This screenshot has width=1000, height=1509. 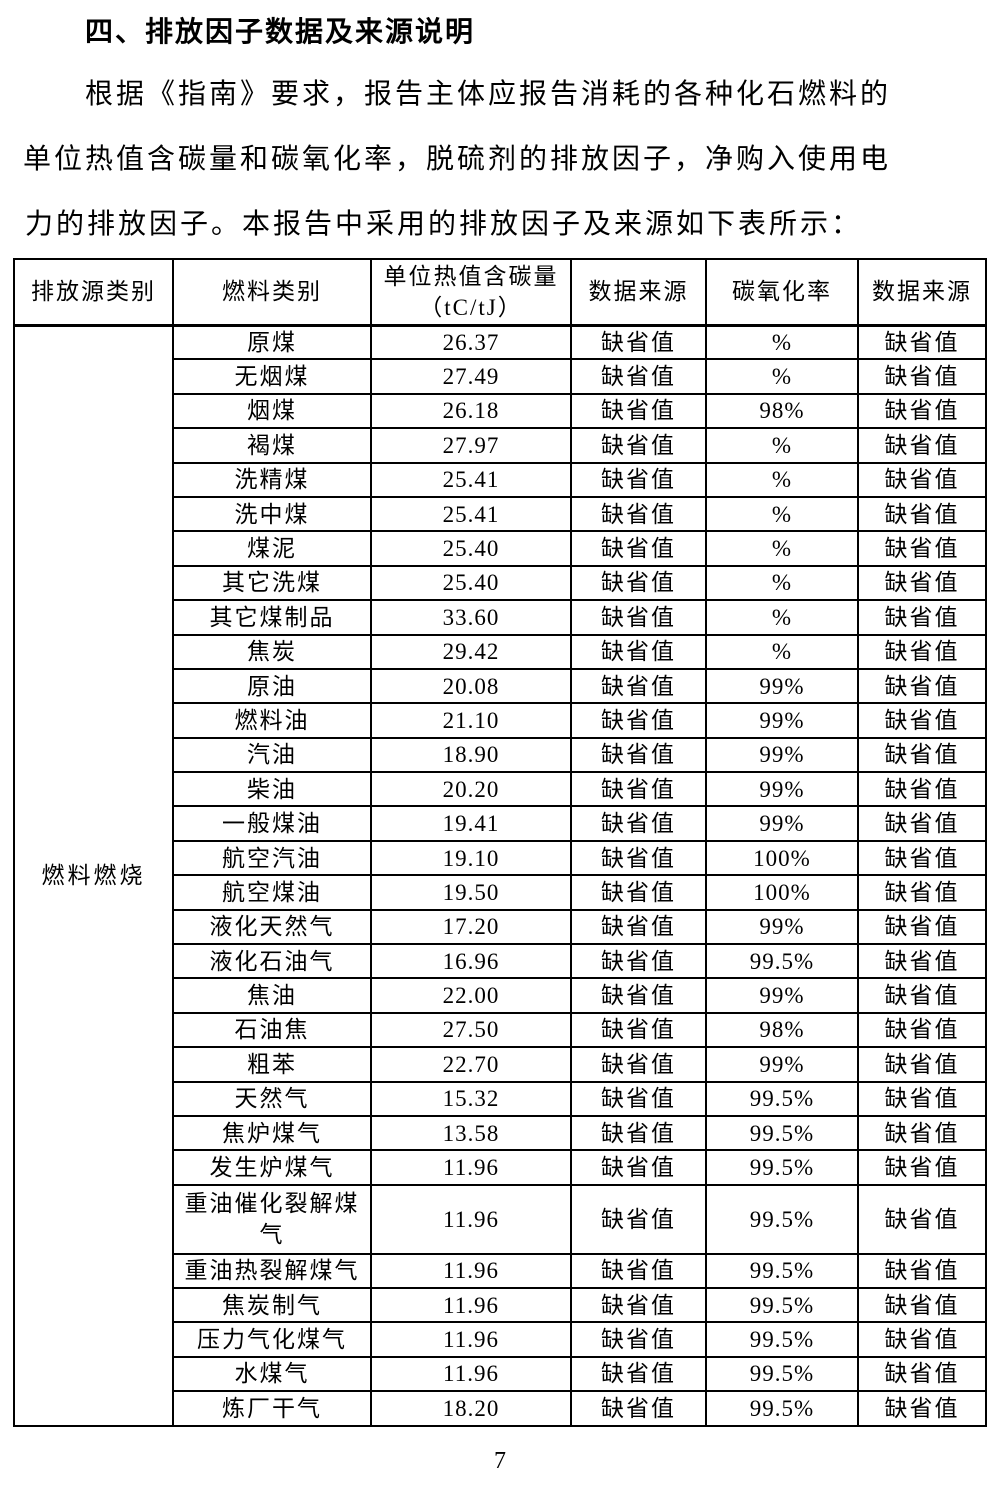 What do you see at coordinates (272, 1030) in the screenshot?
I see `cell-fuel: 石油焦` at bounding box center [272, 1030].